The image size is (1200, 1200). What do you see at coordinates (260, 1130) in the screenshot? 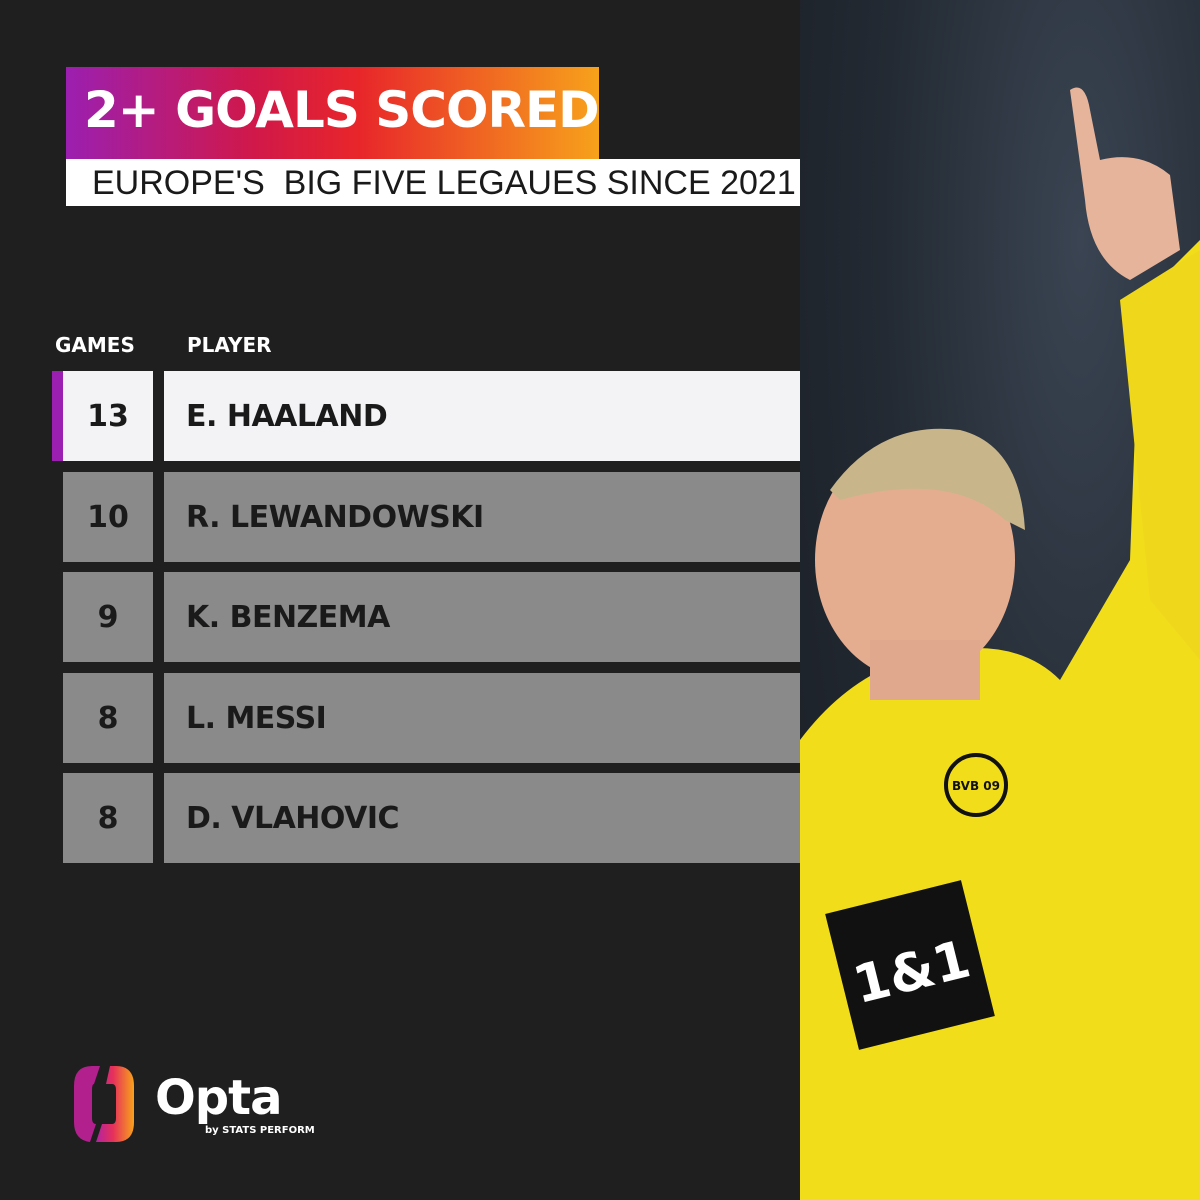
I see `stats-perform-tagline: by STATS PERFORM` at bounding box center [260, 1130].